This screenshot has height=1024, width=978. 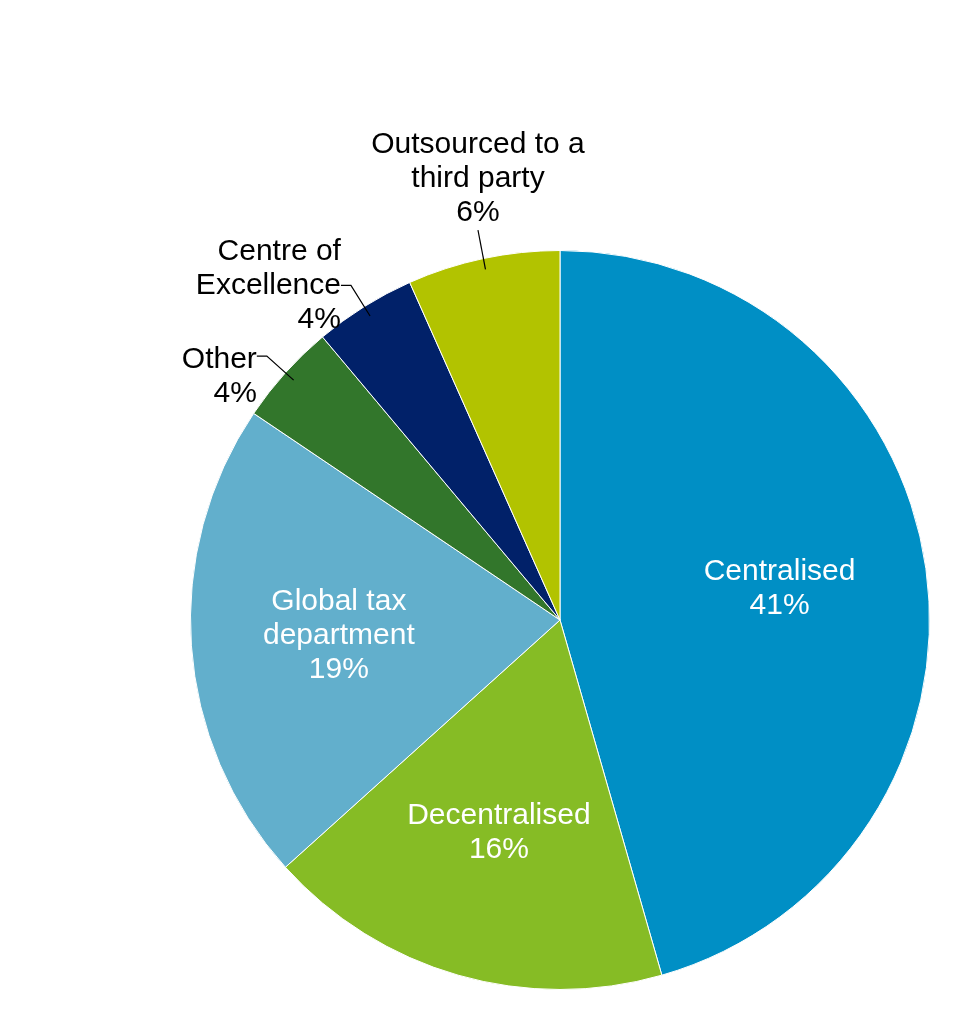 What do you see at coordinates (478, 211) in the screenshot?
I see `data-label: 6%` at bounding box center [478, 211].